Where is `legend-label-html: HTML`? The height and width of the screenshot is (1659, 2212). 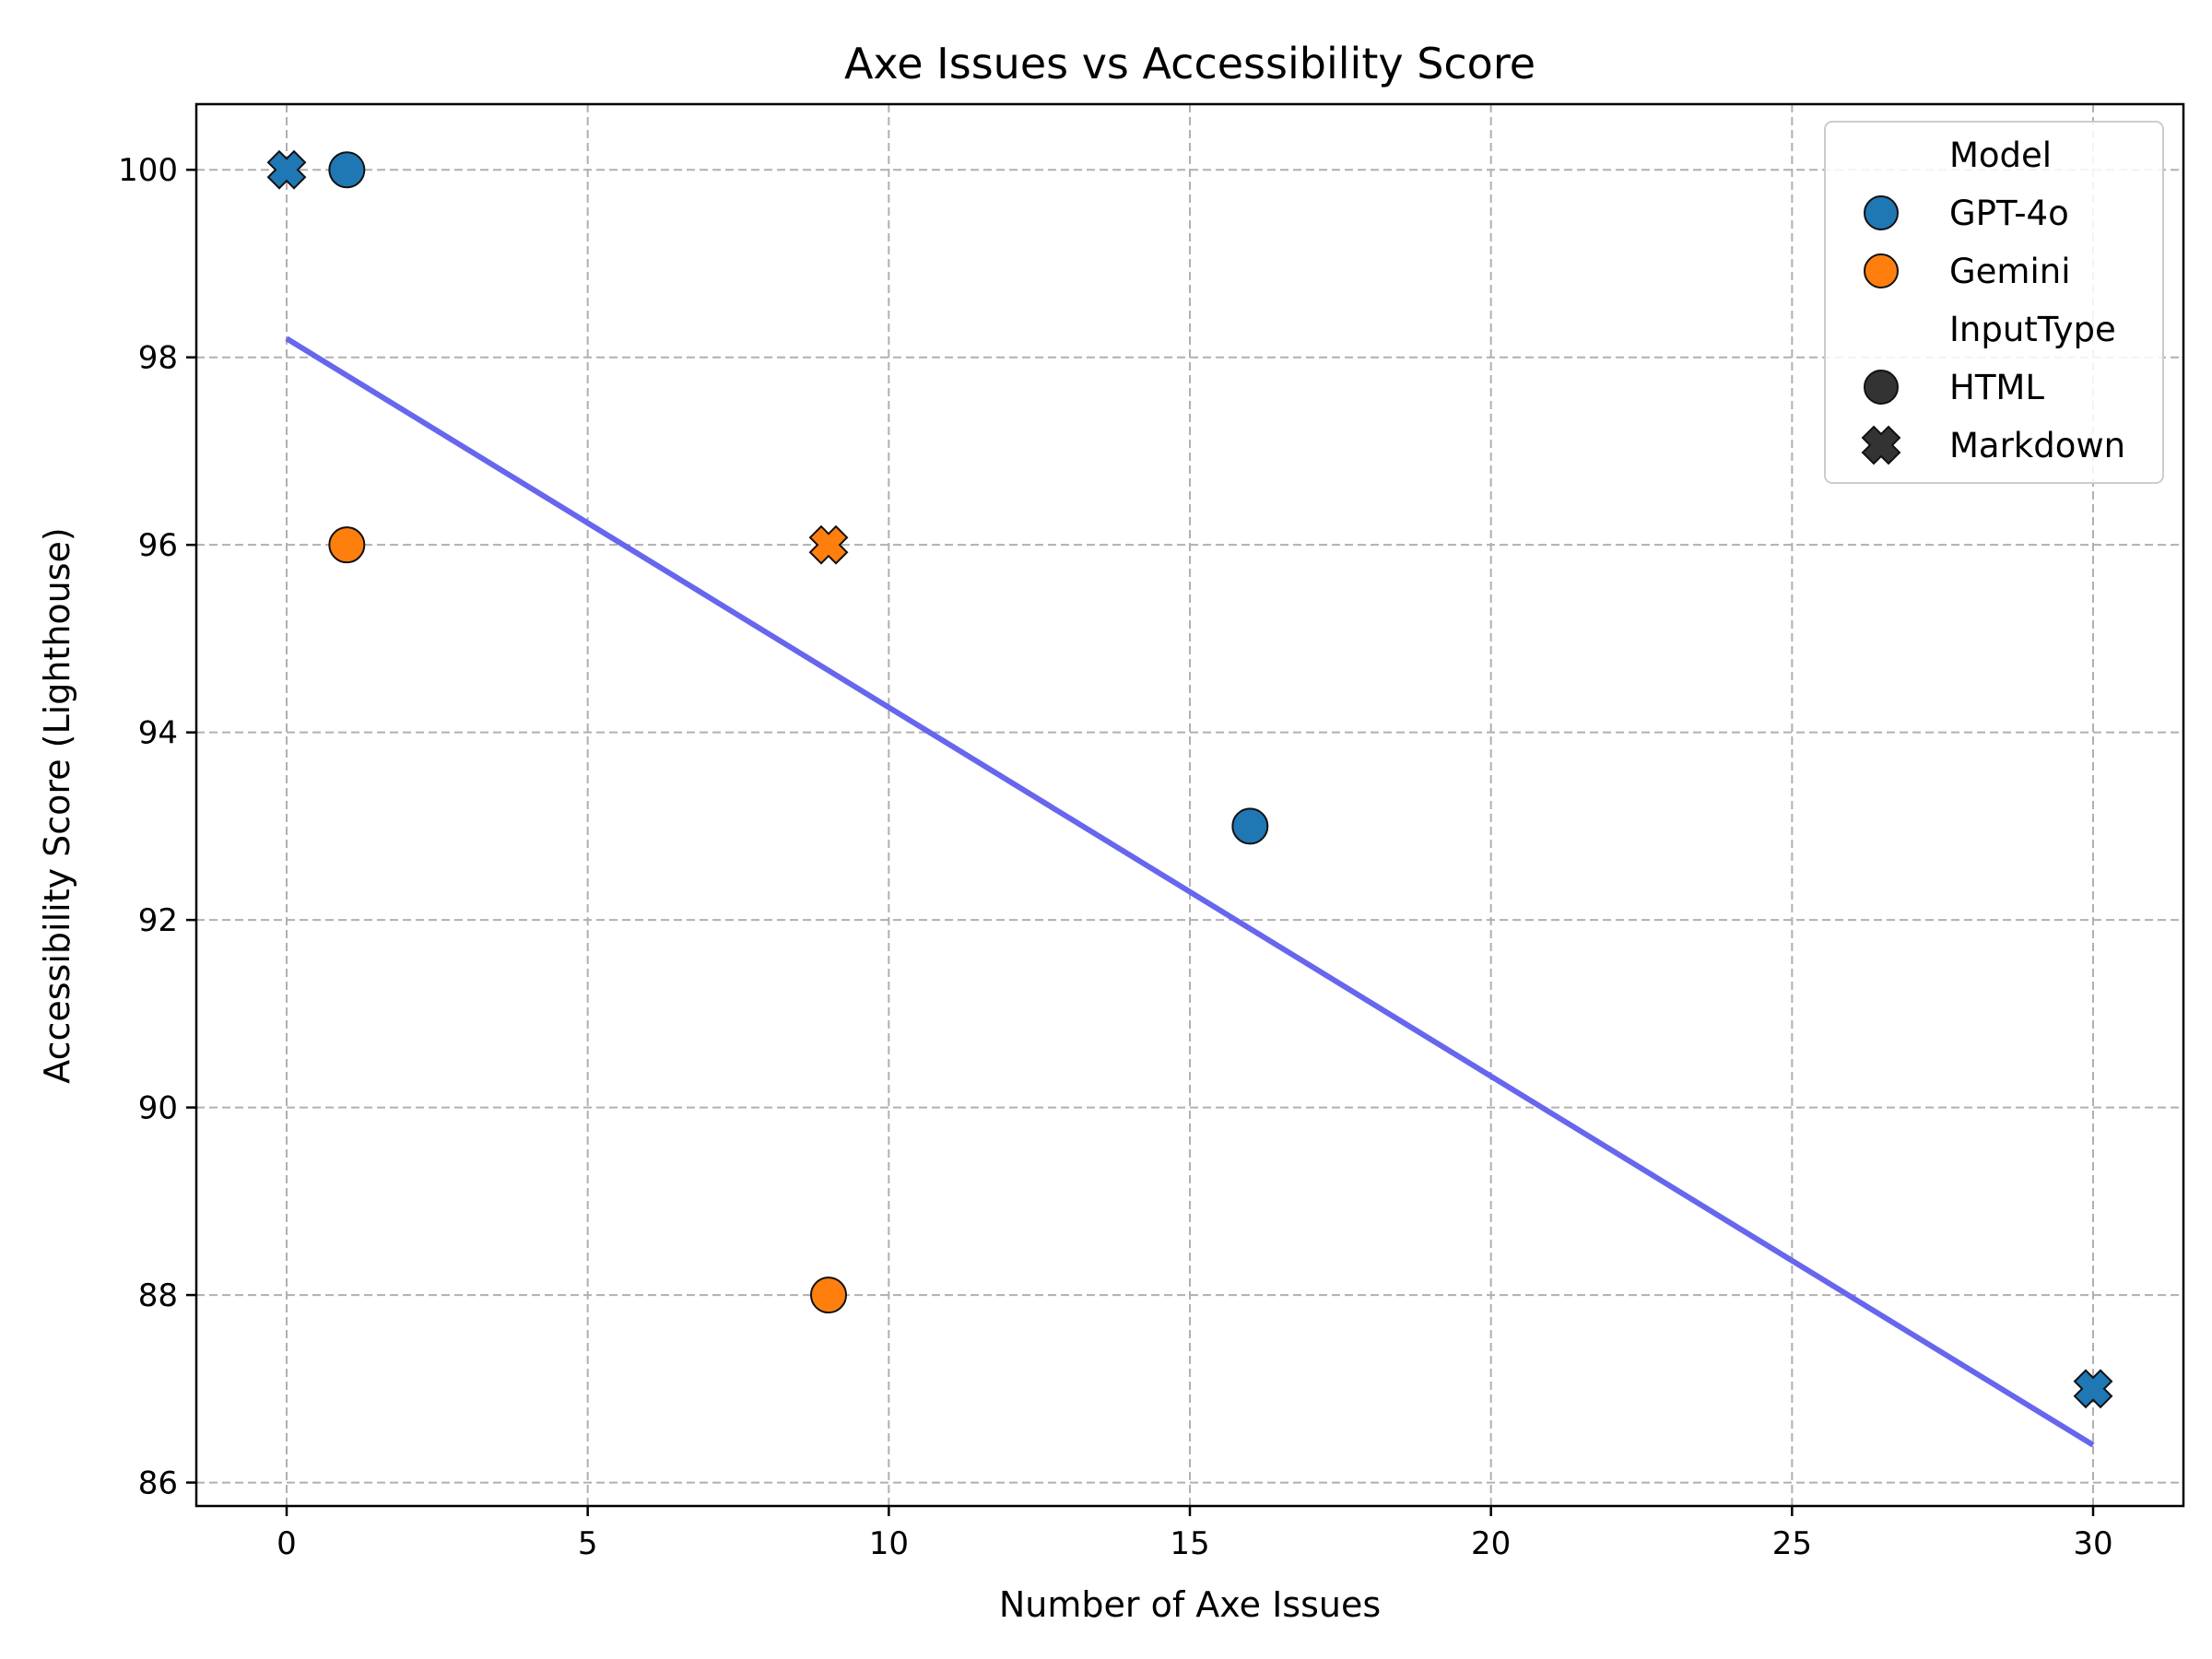 legend-label-html: HTML is located at coordinates (1996, 387).